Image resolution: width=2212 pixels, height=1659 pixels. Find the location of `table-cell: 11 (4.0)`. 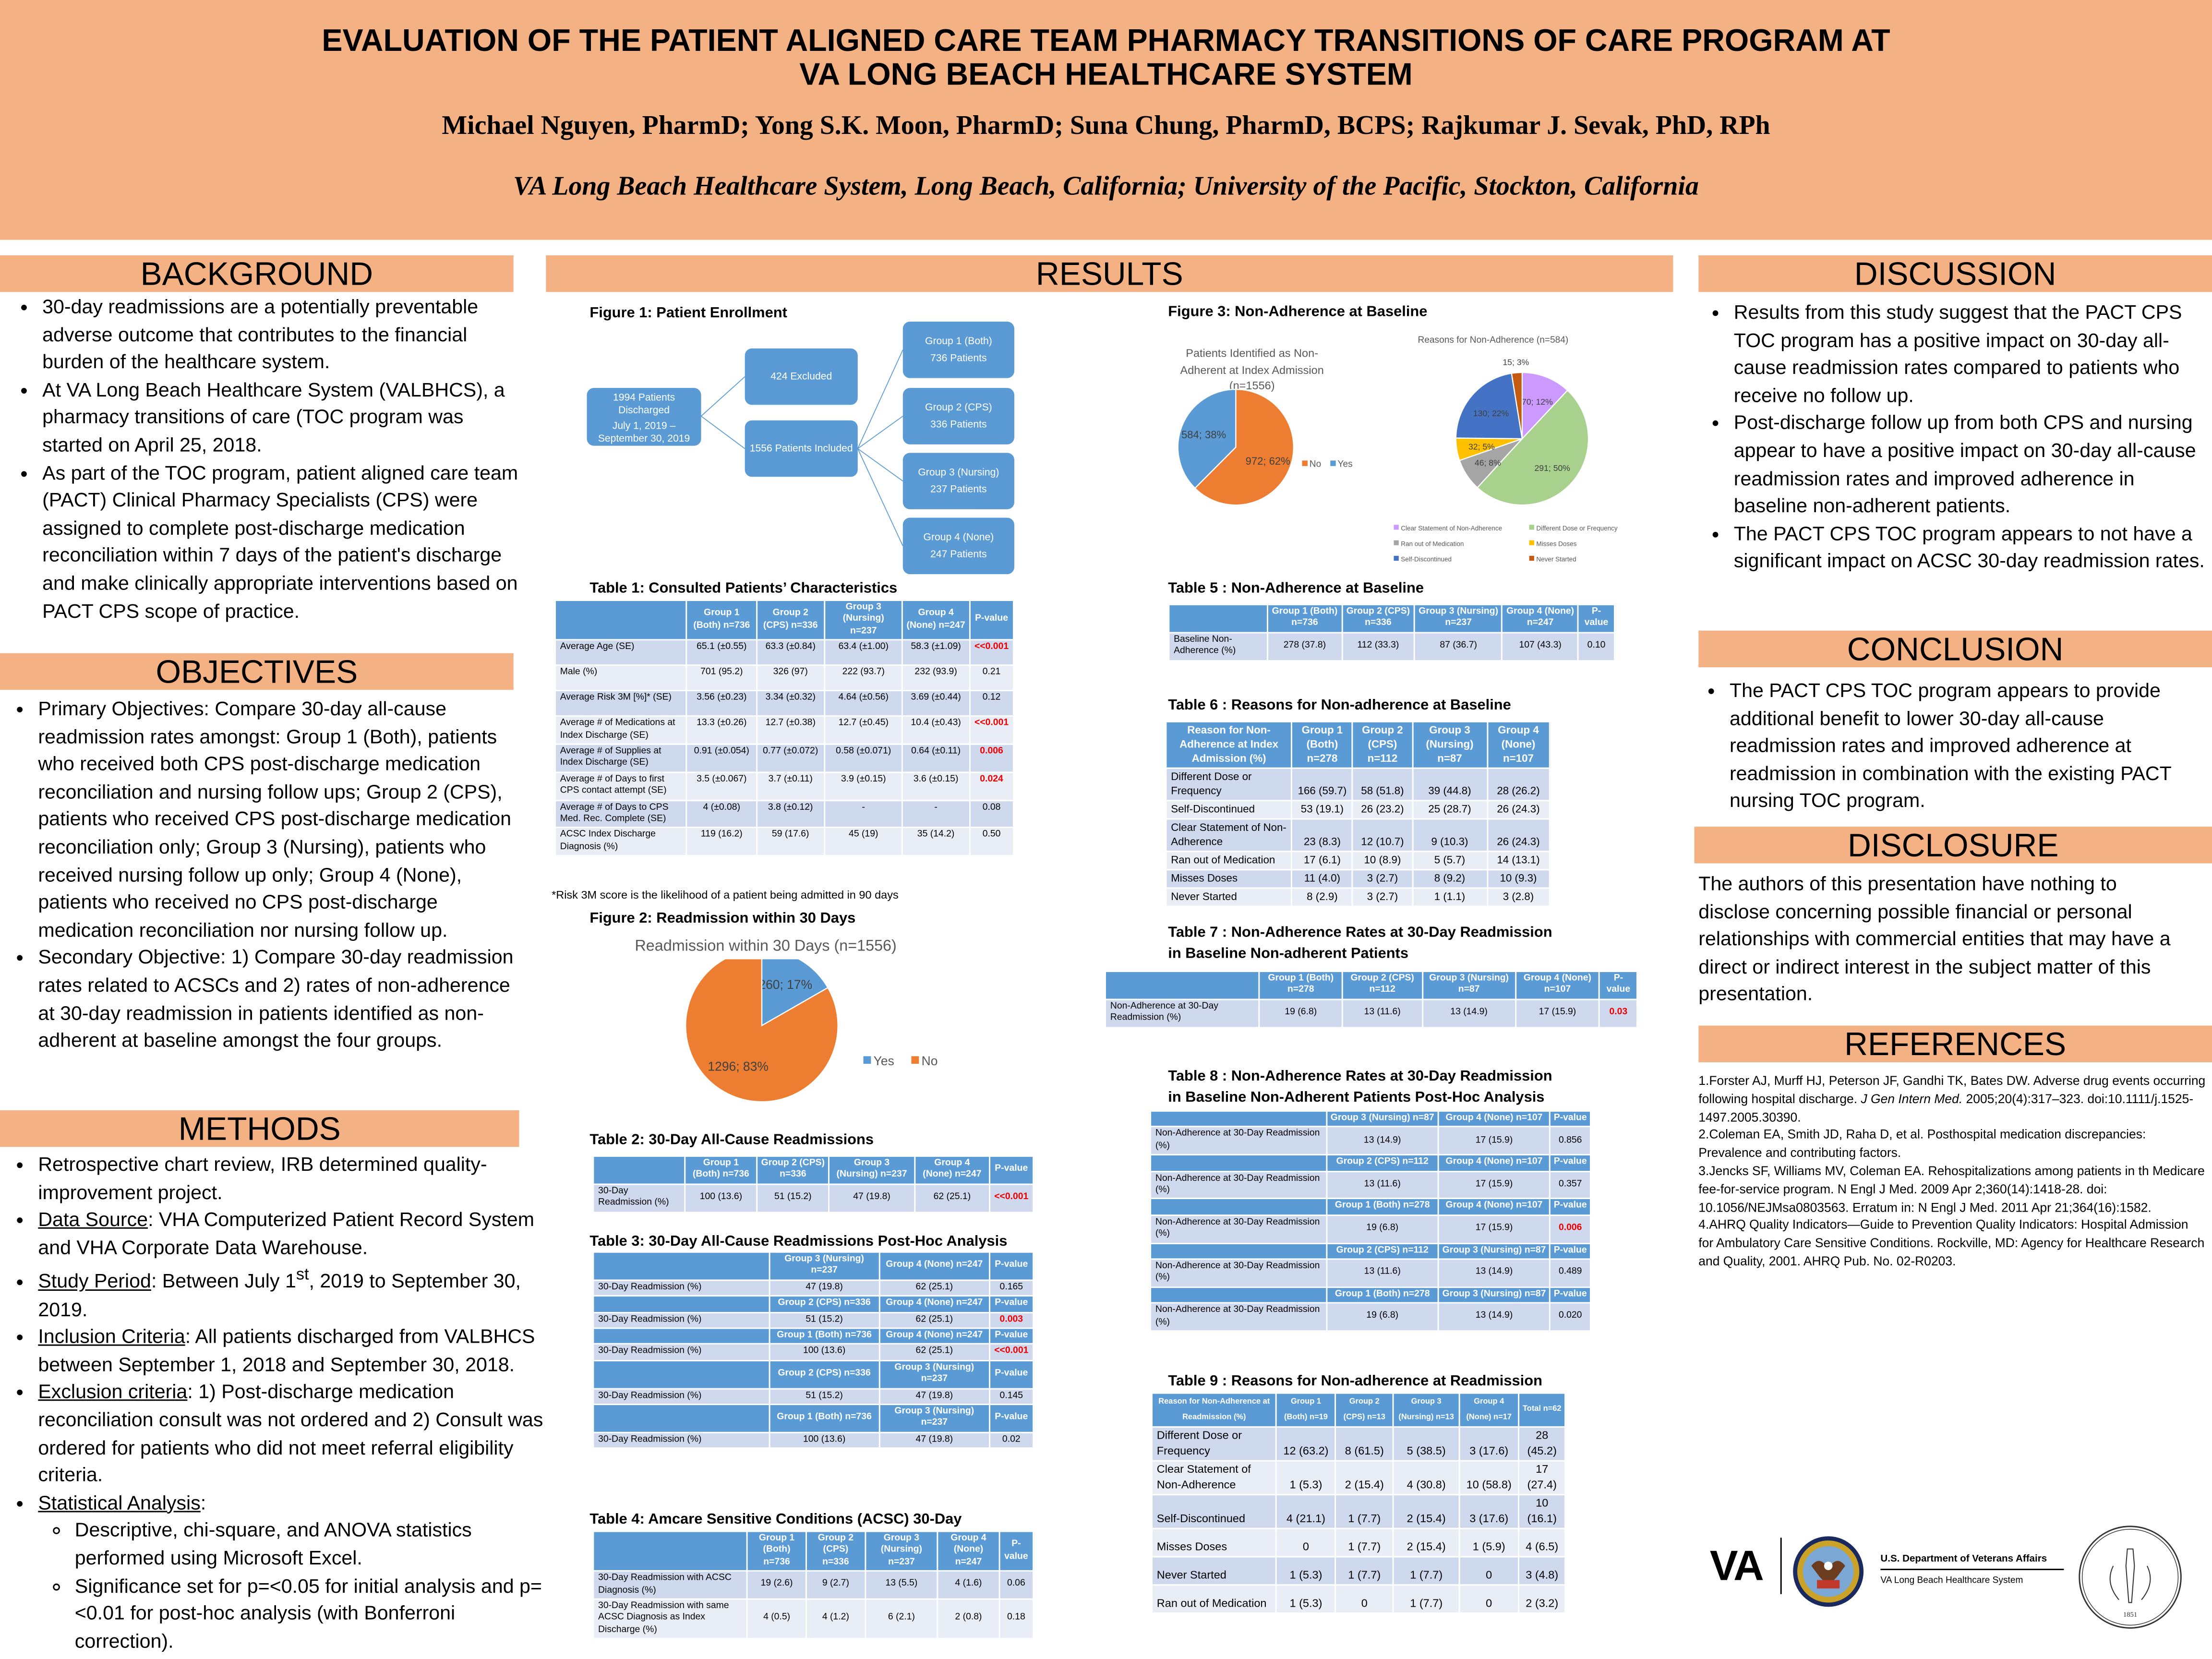

table-cell: 11 (4.0) is located at coordinates (1322, 879).